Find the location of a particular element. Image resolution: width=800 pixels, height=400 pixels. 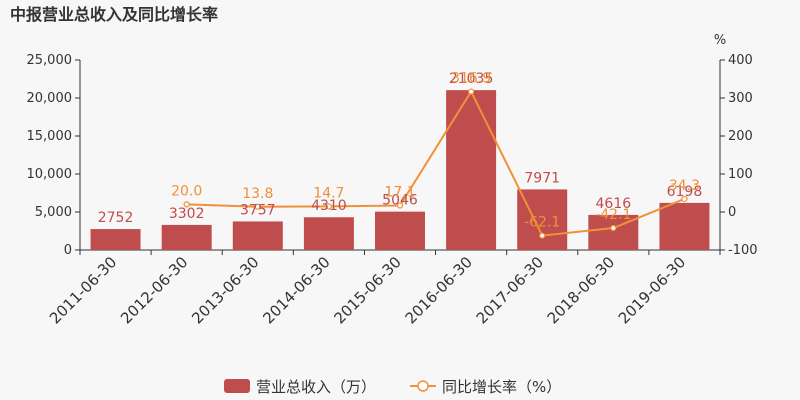

growth-value-label: 17.1 is located at coordinates (399, 193).